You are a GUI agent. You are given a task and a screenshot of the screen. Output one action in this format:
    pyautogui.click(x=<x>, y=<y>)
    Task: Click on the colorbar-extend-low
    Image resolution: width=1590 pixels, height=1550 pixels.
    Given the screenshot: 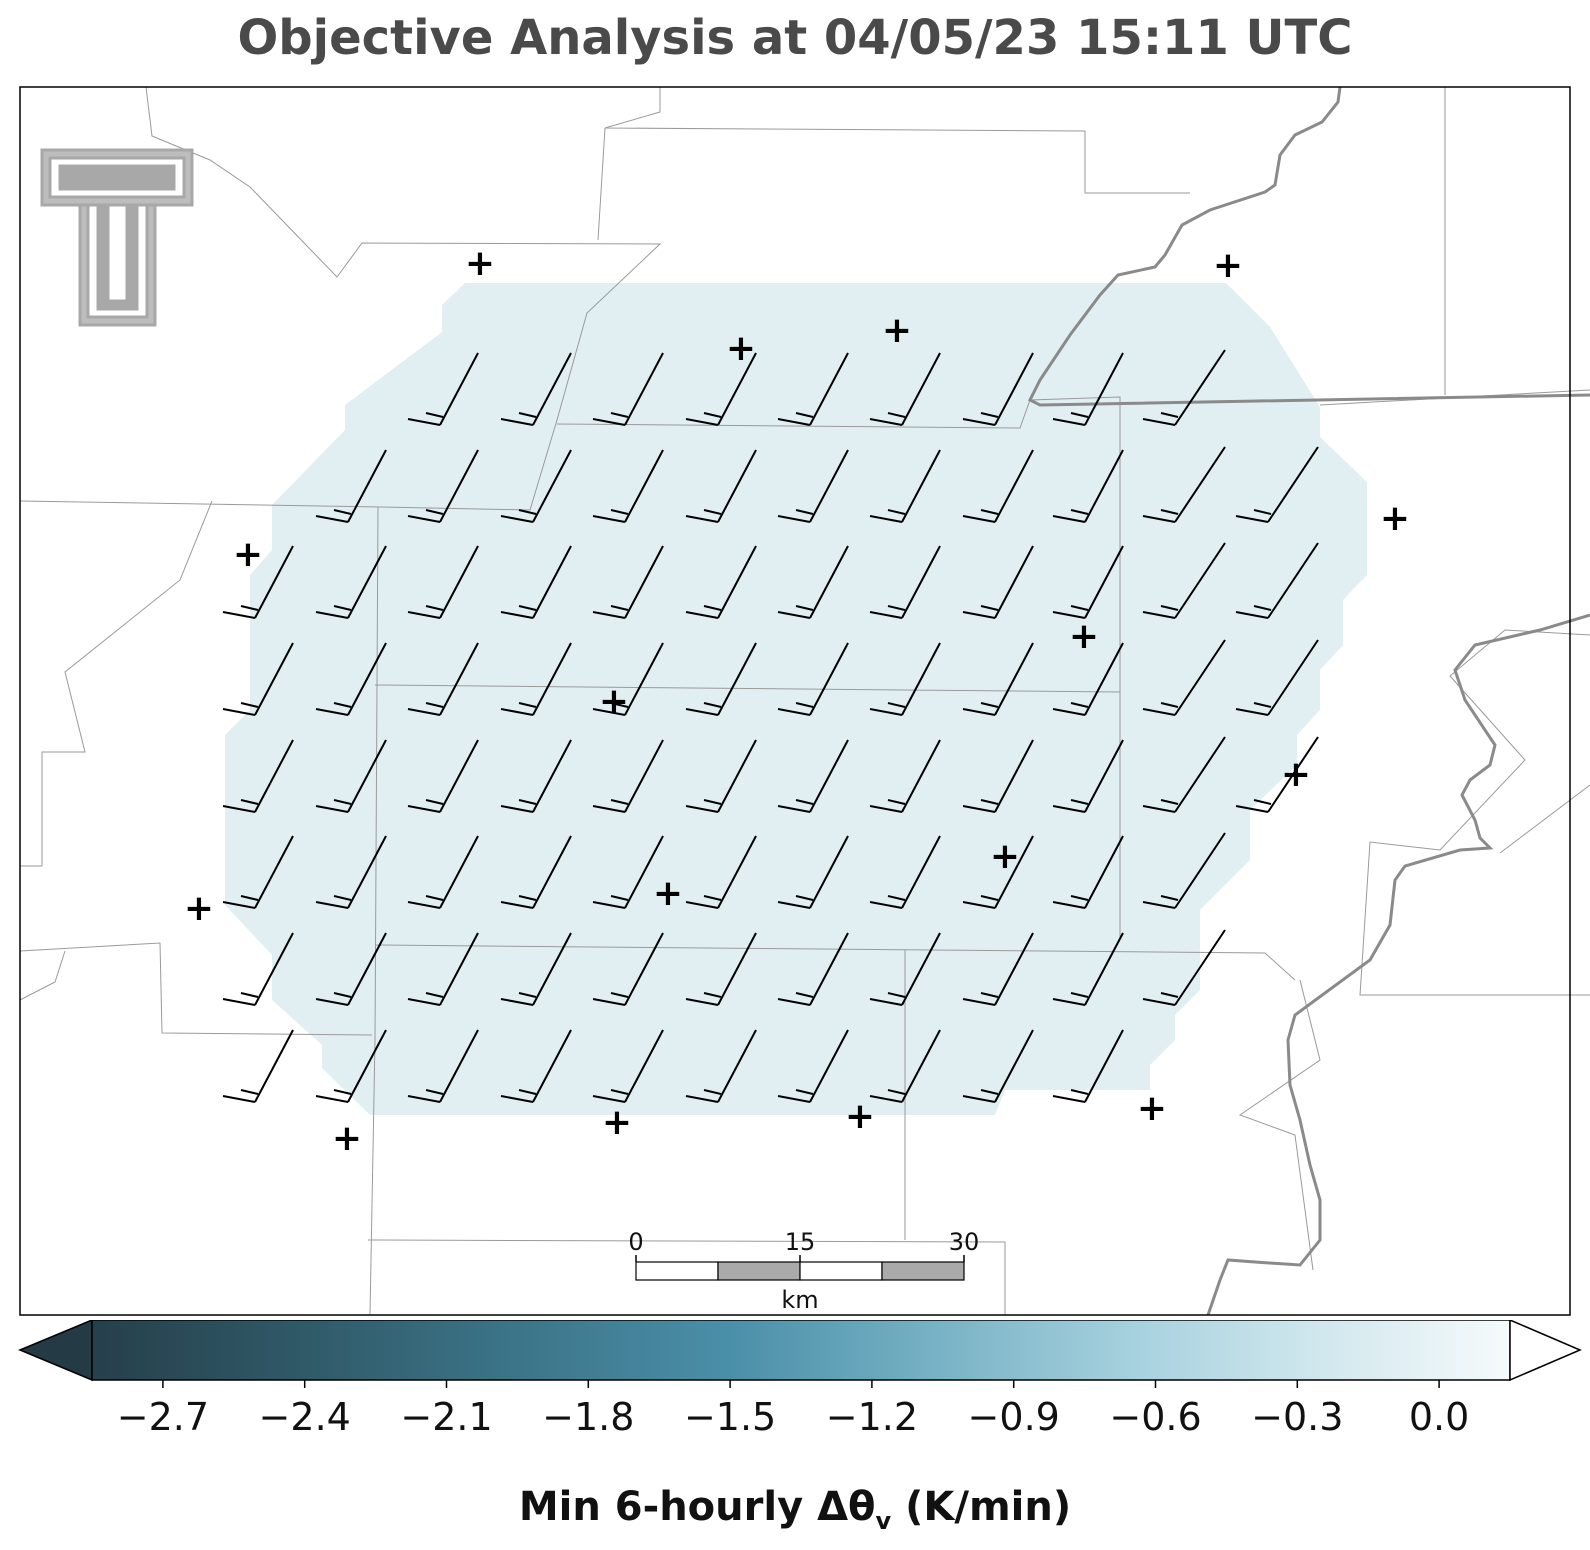 What is the action you would take?
    pyautogui.click(x=55, y=1351)
    